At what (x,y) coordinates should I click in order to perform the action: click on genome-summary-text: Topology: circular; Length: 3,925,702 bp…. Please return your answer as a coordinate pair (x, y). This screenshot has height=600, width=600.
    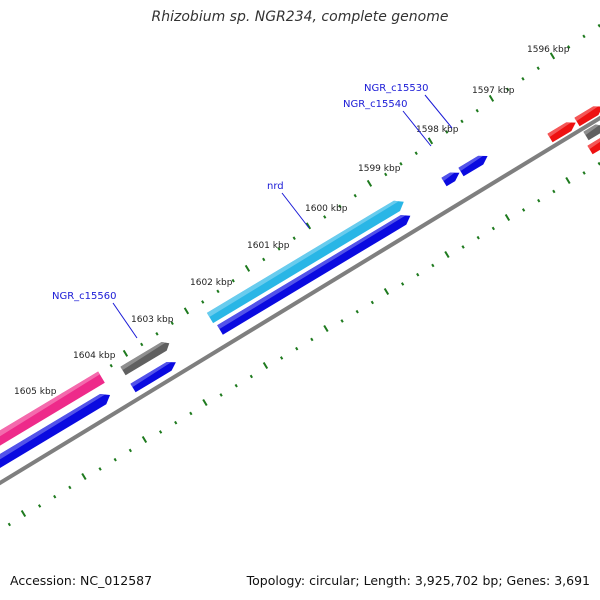
    Looking at the image, I should click on (418, 580).